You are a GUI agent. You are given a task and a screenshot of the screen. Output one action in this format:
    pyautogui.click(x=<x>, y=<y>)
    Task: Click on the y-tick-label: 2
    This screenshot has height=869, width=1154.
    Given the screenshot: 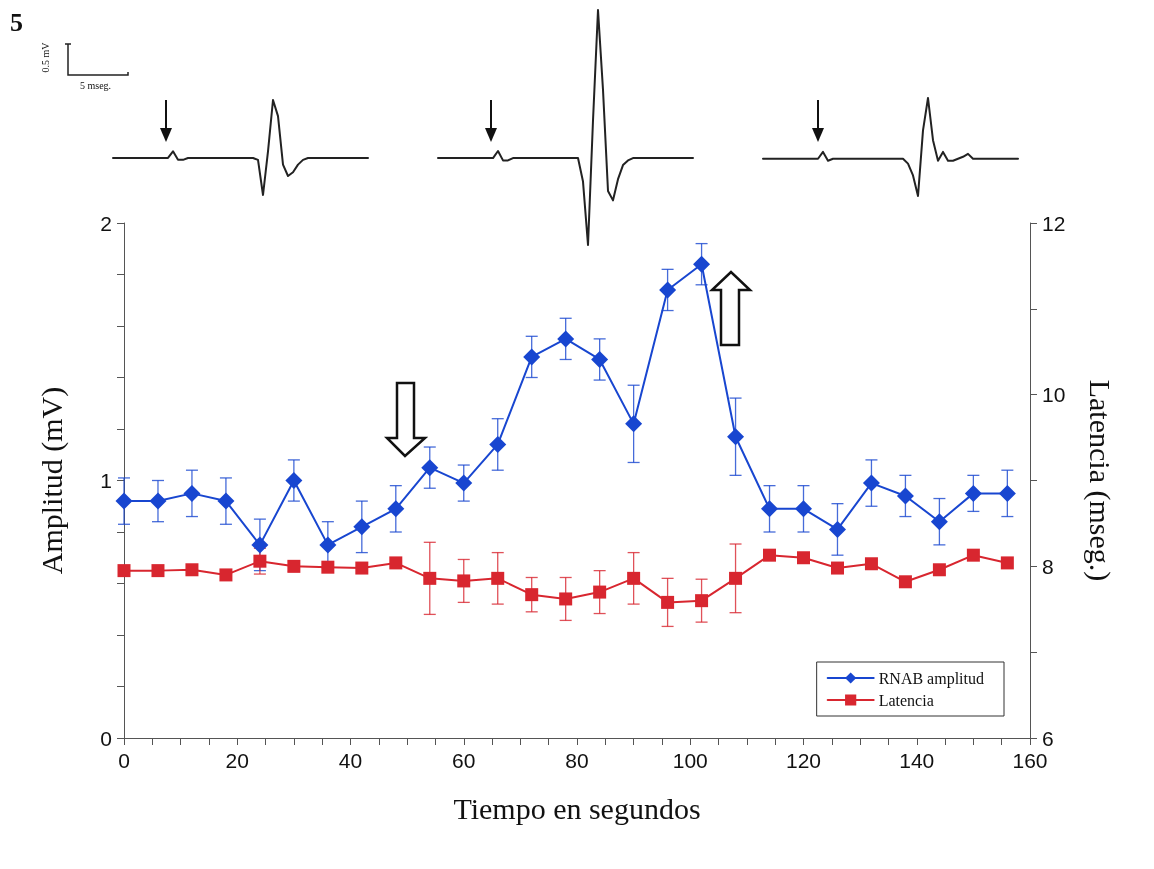 What is the action you would take?
    pyautogui.click(x=106, y=223)
    